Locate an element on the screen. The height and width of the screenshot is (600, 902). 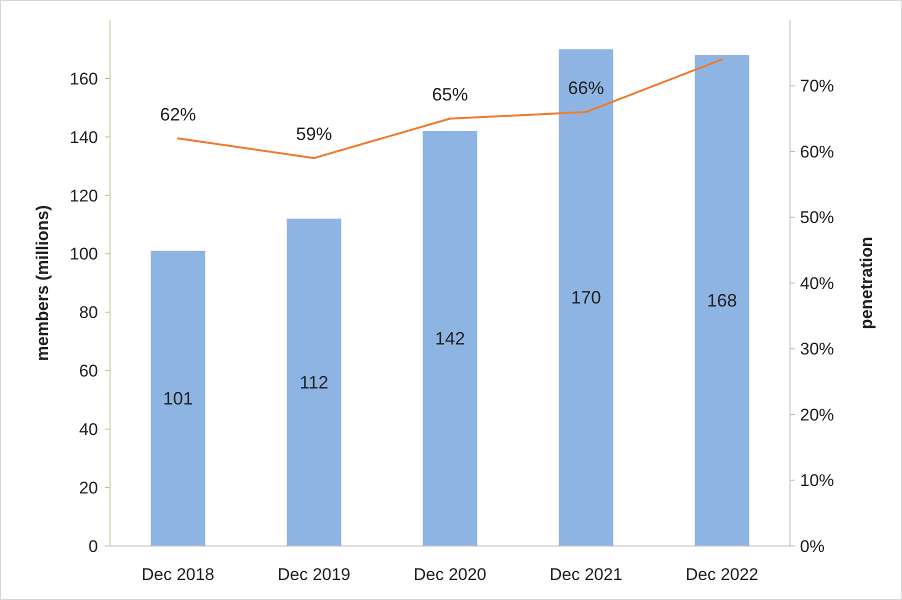
y-tick-label: 80 is located at coordinates (88, 312).